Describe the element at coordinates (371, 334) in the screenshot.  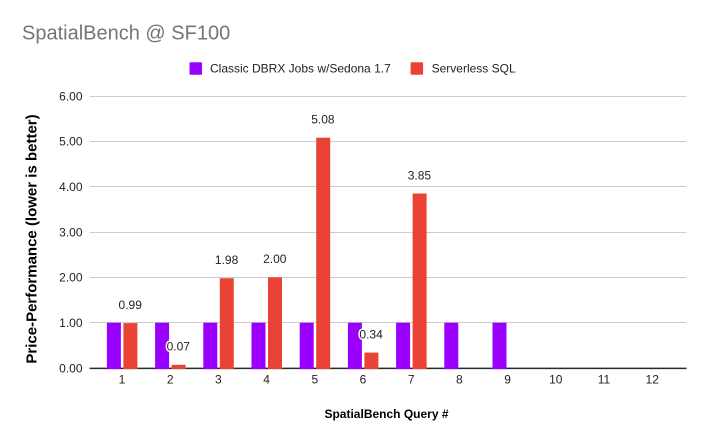
I see `svg-text: 0.34` at that location.